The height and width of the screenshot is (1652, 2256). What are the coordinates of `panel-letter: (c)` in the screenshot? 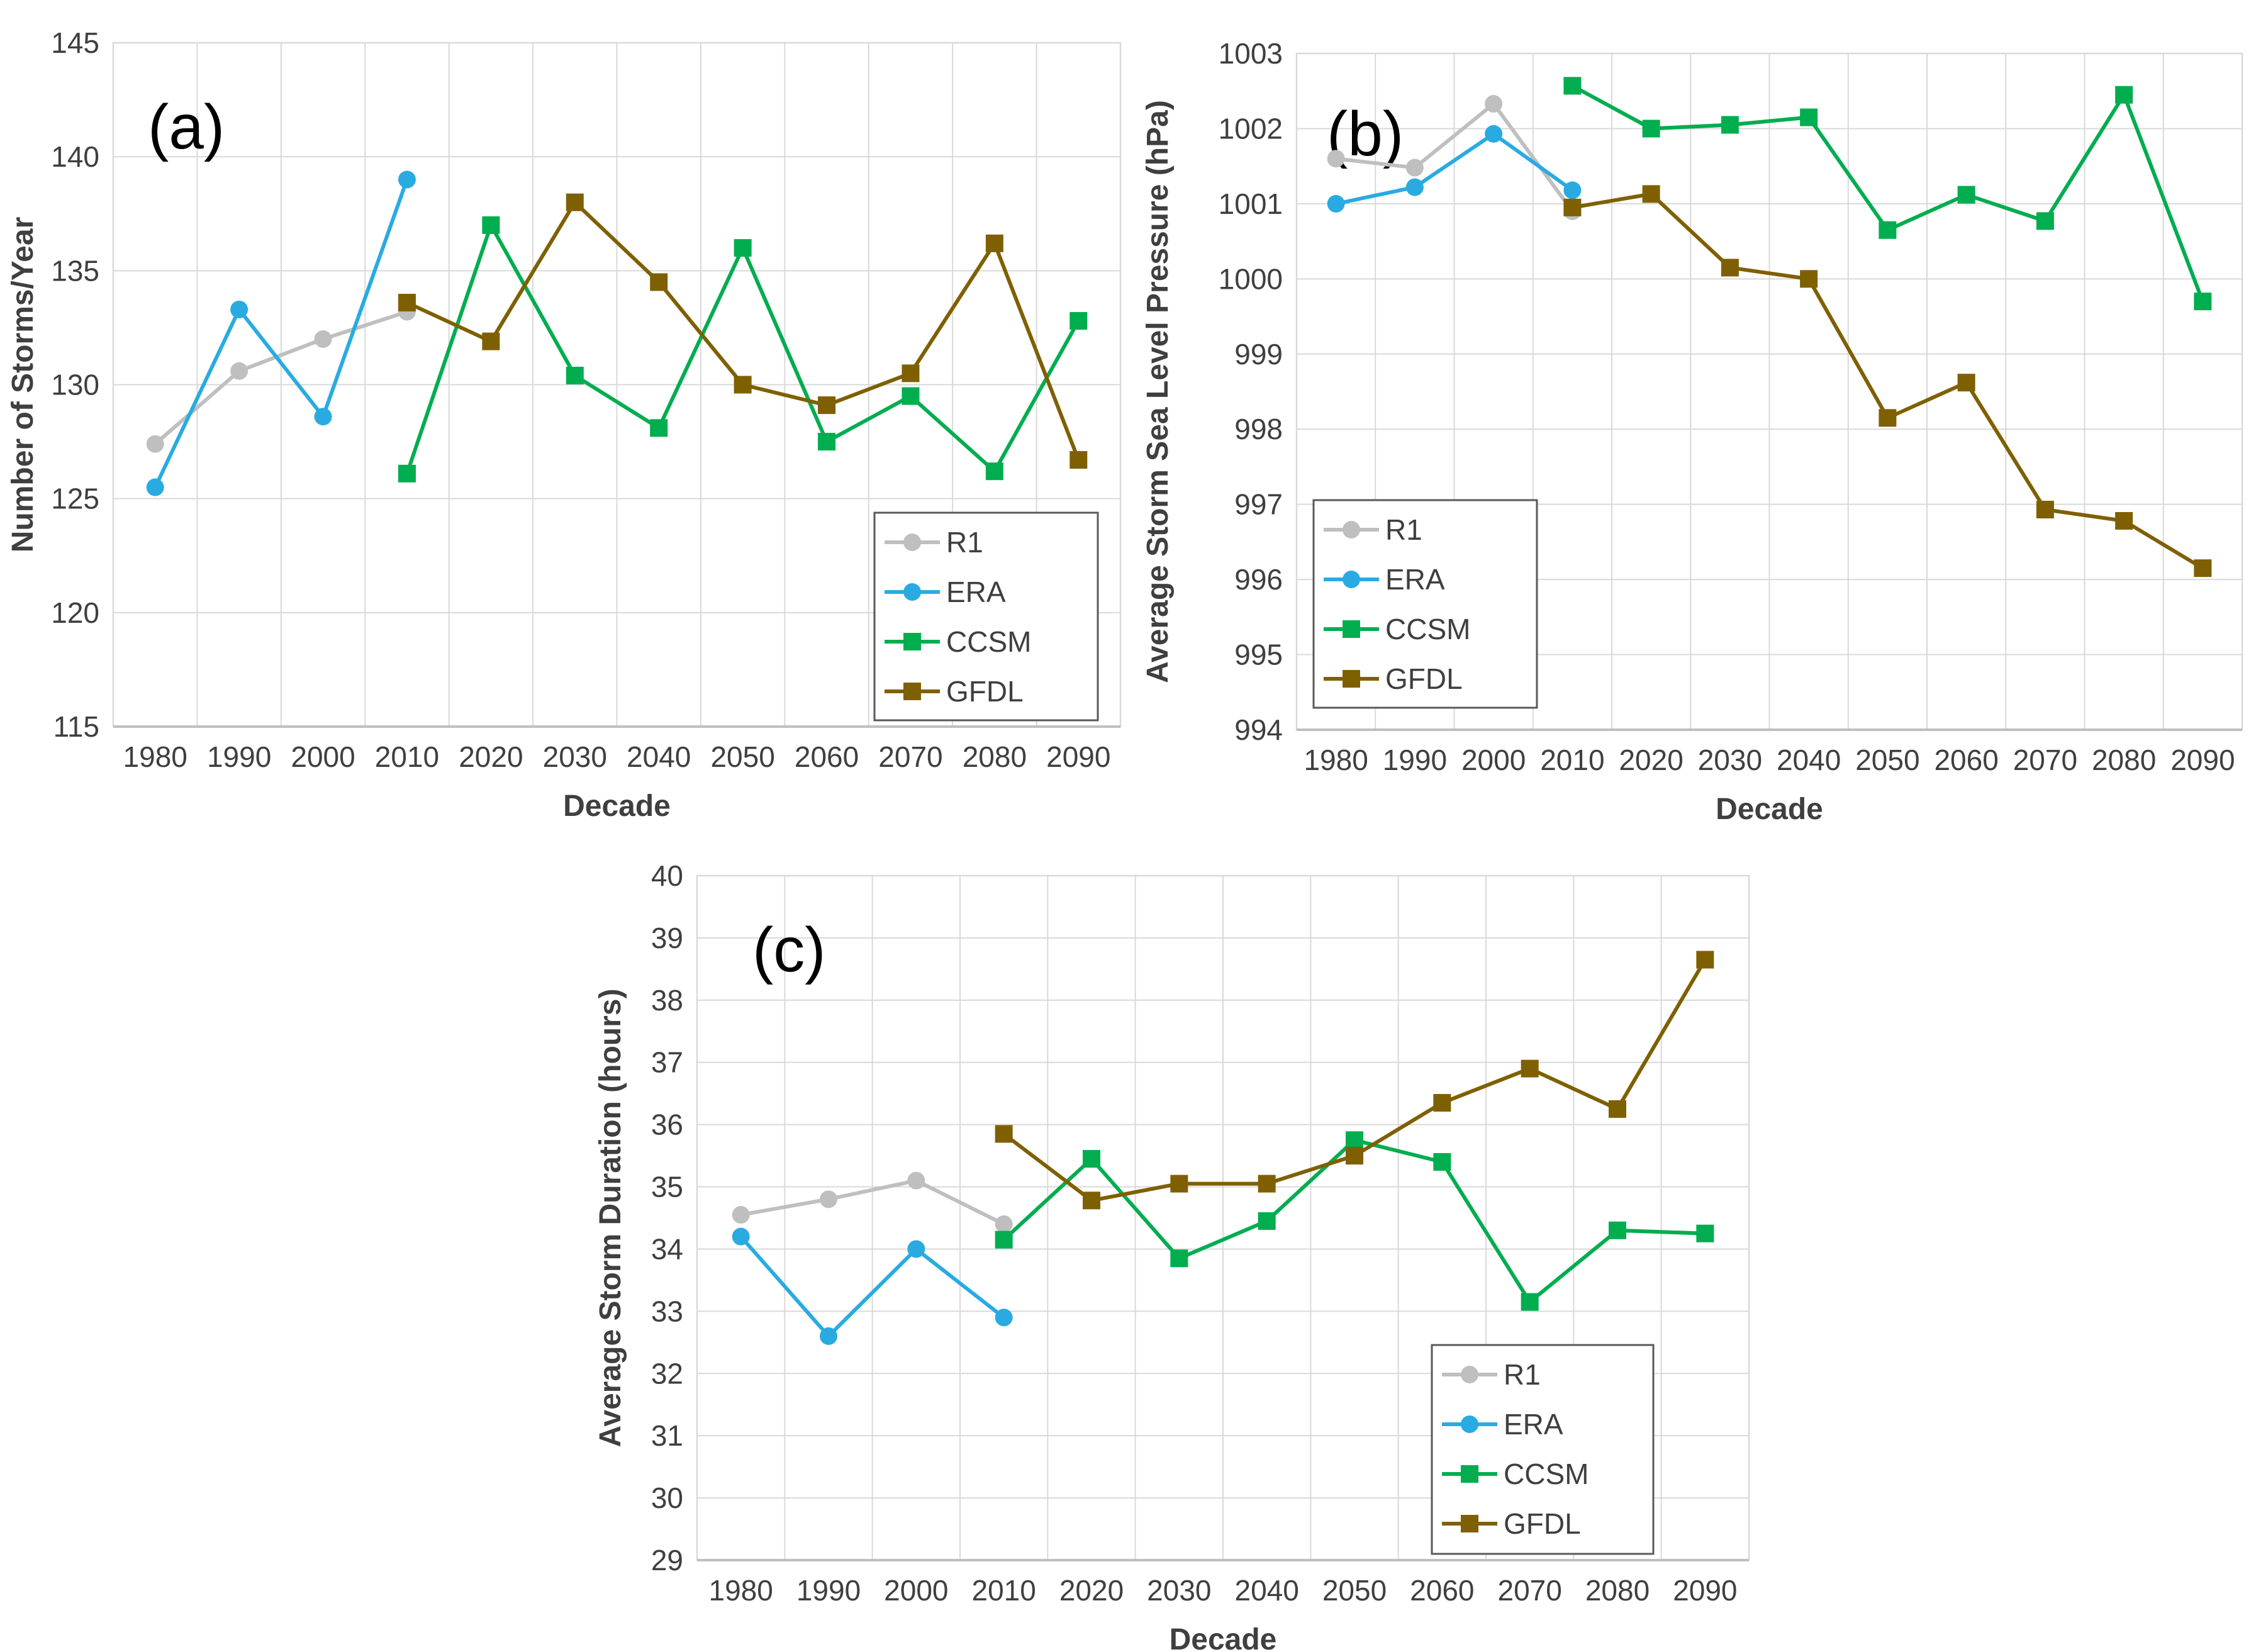 It's located at (789, 950).